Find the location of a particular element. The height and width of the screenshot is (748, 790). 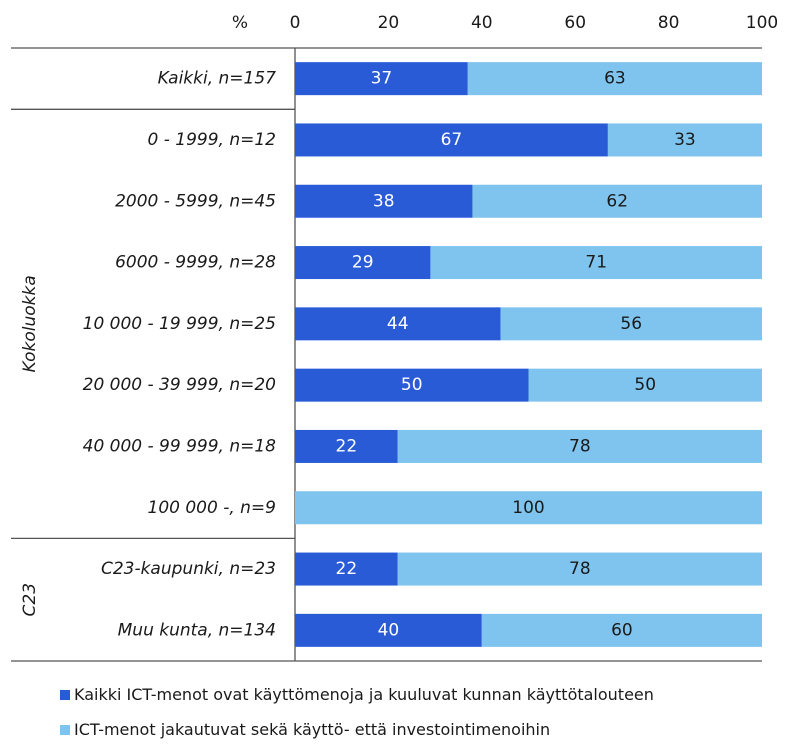

x-tick-label: 40 is located at coordinates (482, 23).